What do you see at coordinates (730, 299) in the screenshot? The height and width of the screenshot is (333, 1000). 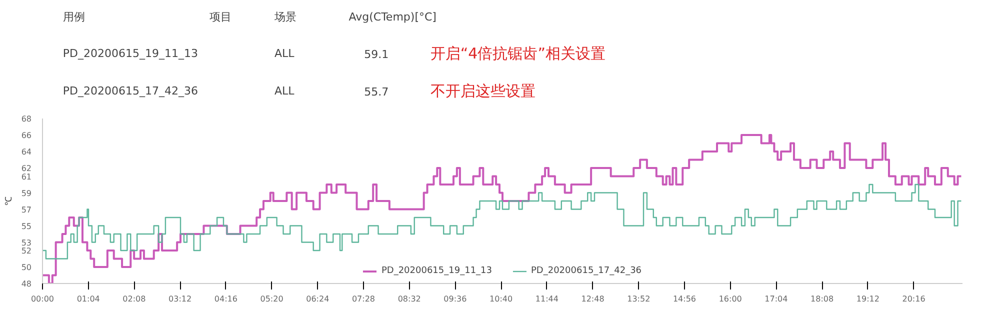 I see `x-tick-label: 16:00` at bounding box center [730, 299].